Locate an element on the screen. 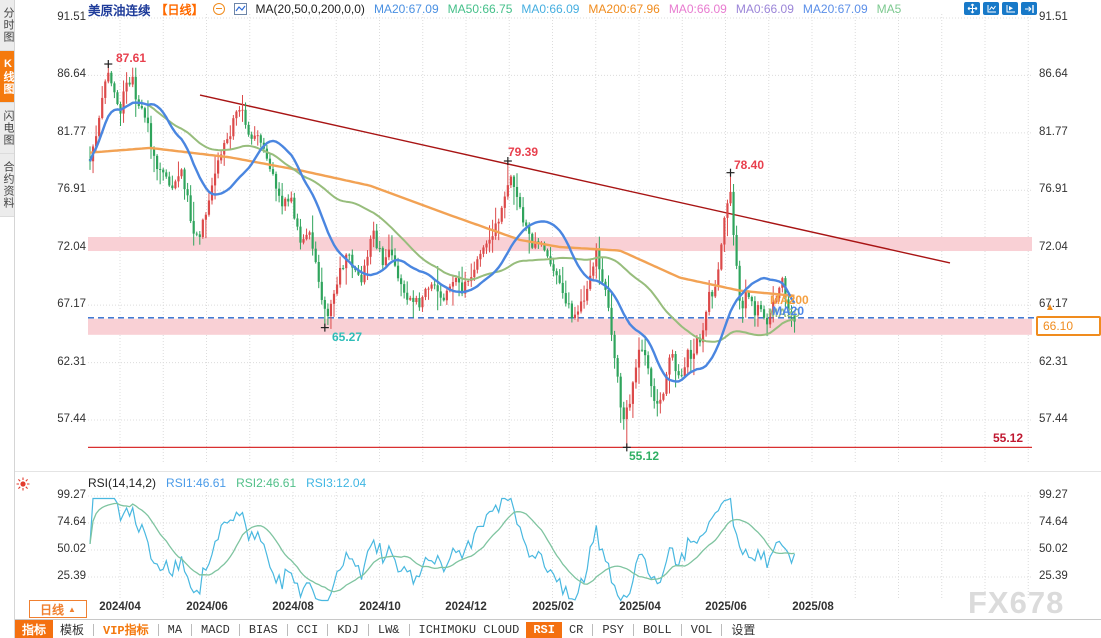  tab-ma: MA is located at coordinates (175, 629).